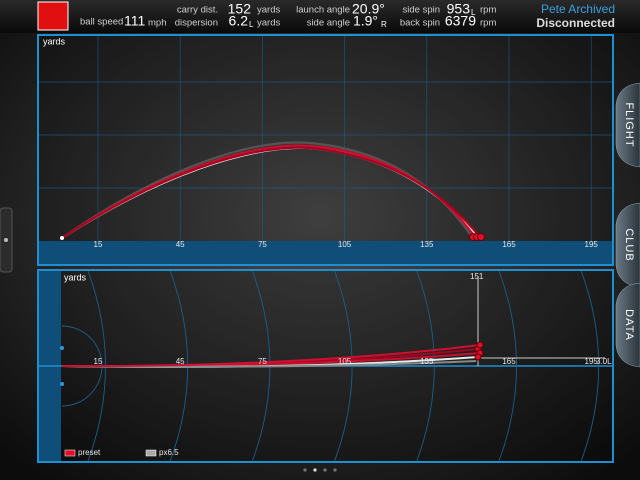  What do you see at coordinates (323, 10) in the screenshot?
I see `label: launch angle` at bounding box center [323, 10].